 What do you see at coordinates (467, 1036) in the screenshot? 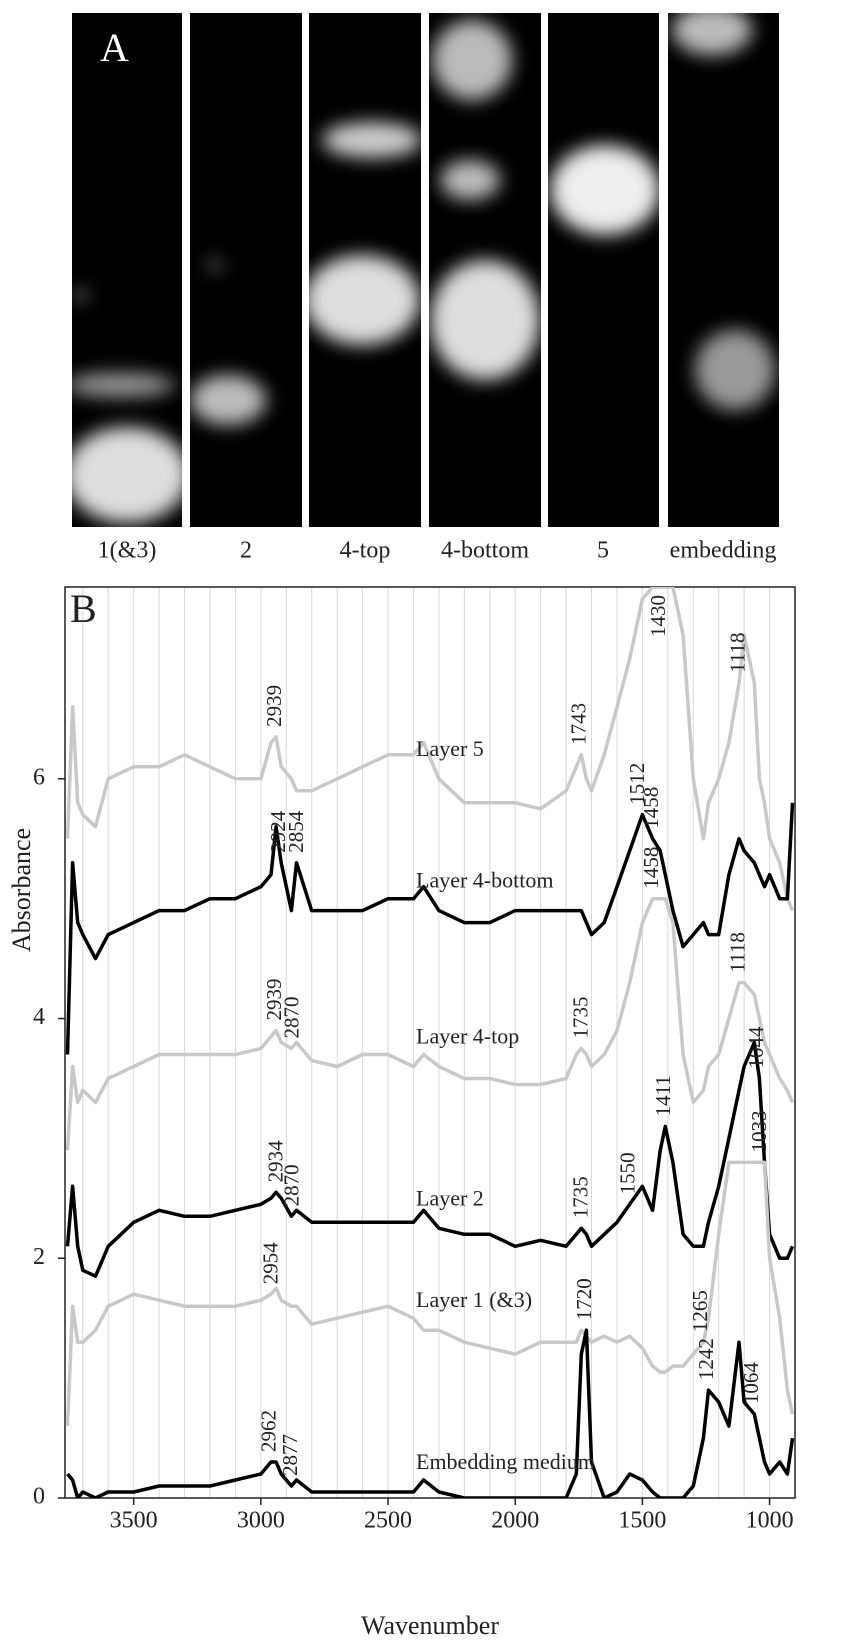
I see `series-label: Layer 4-top` at bounding box center [467, 1036].